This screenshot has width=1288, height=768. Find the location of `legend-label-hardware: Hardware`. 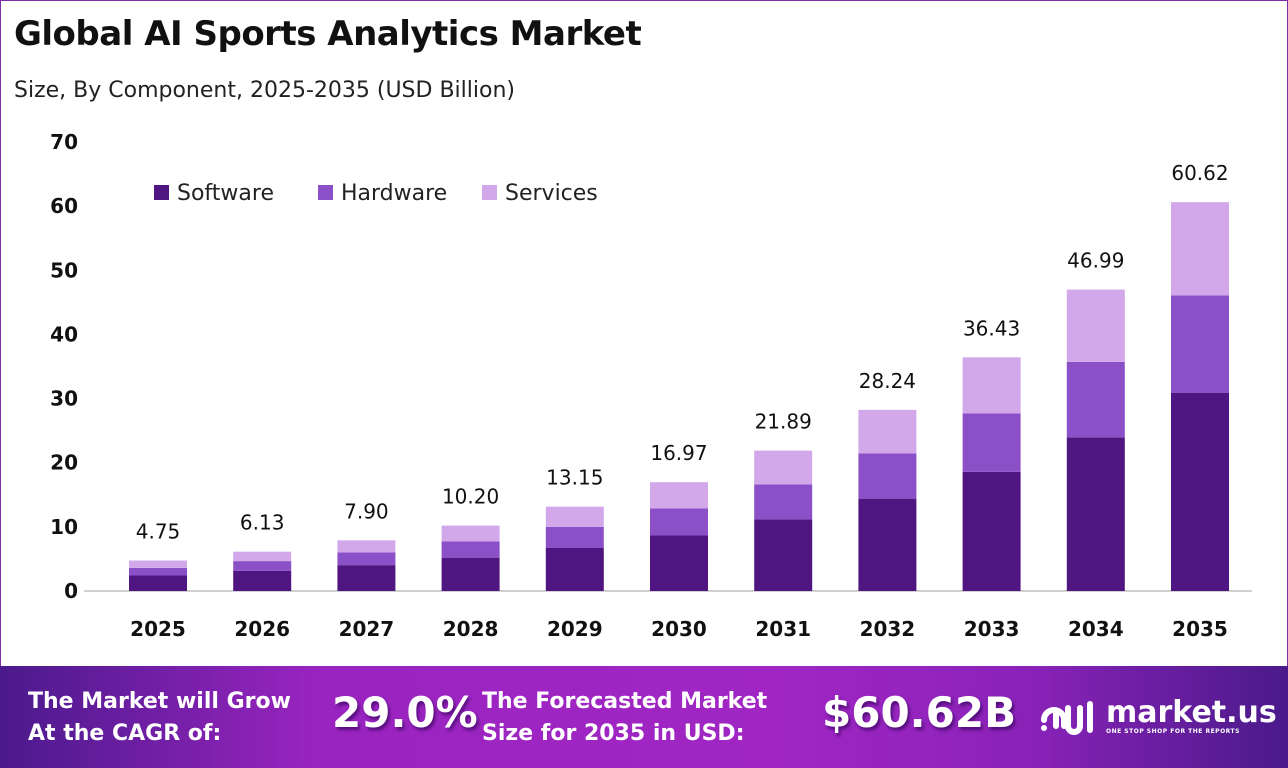

legend-label-hardware: Hardware is located at coordinates (394, 193).